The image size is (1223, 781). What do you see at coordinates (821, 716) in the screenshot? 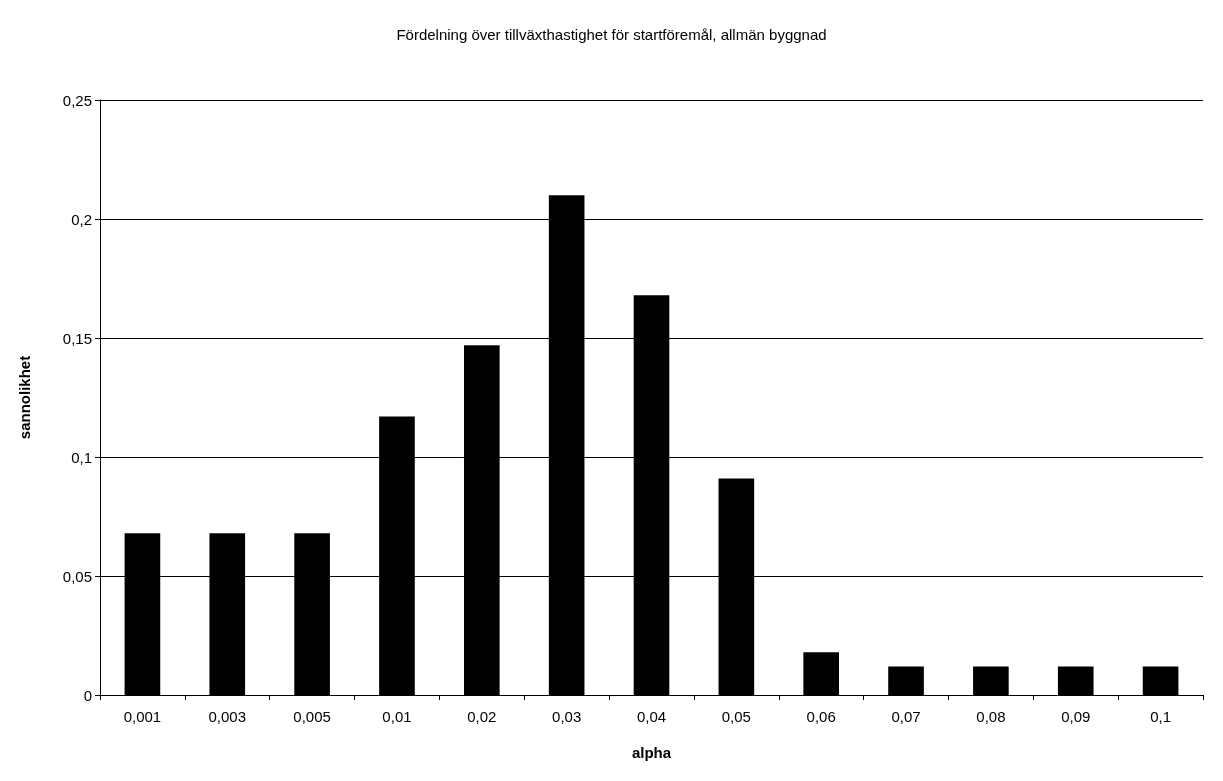
I see `x-tick-label: 0,06` at bounding box center [821, 716].